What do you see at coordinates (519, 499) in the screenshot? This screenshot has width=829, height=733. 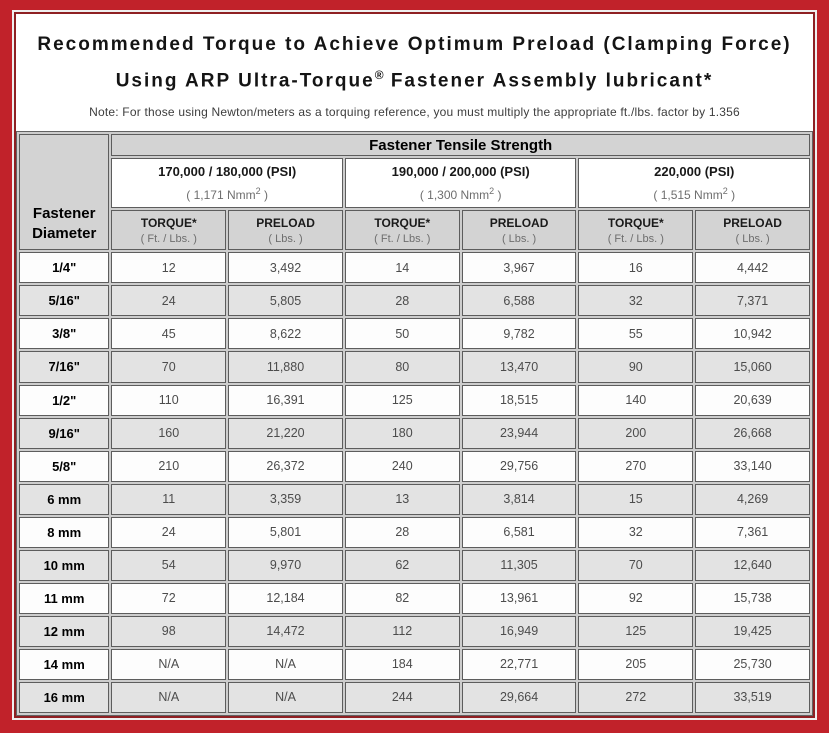 I see `preload-value-cell: 3,814` at bounding box center [519, 499].